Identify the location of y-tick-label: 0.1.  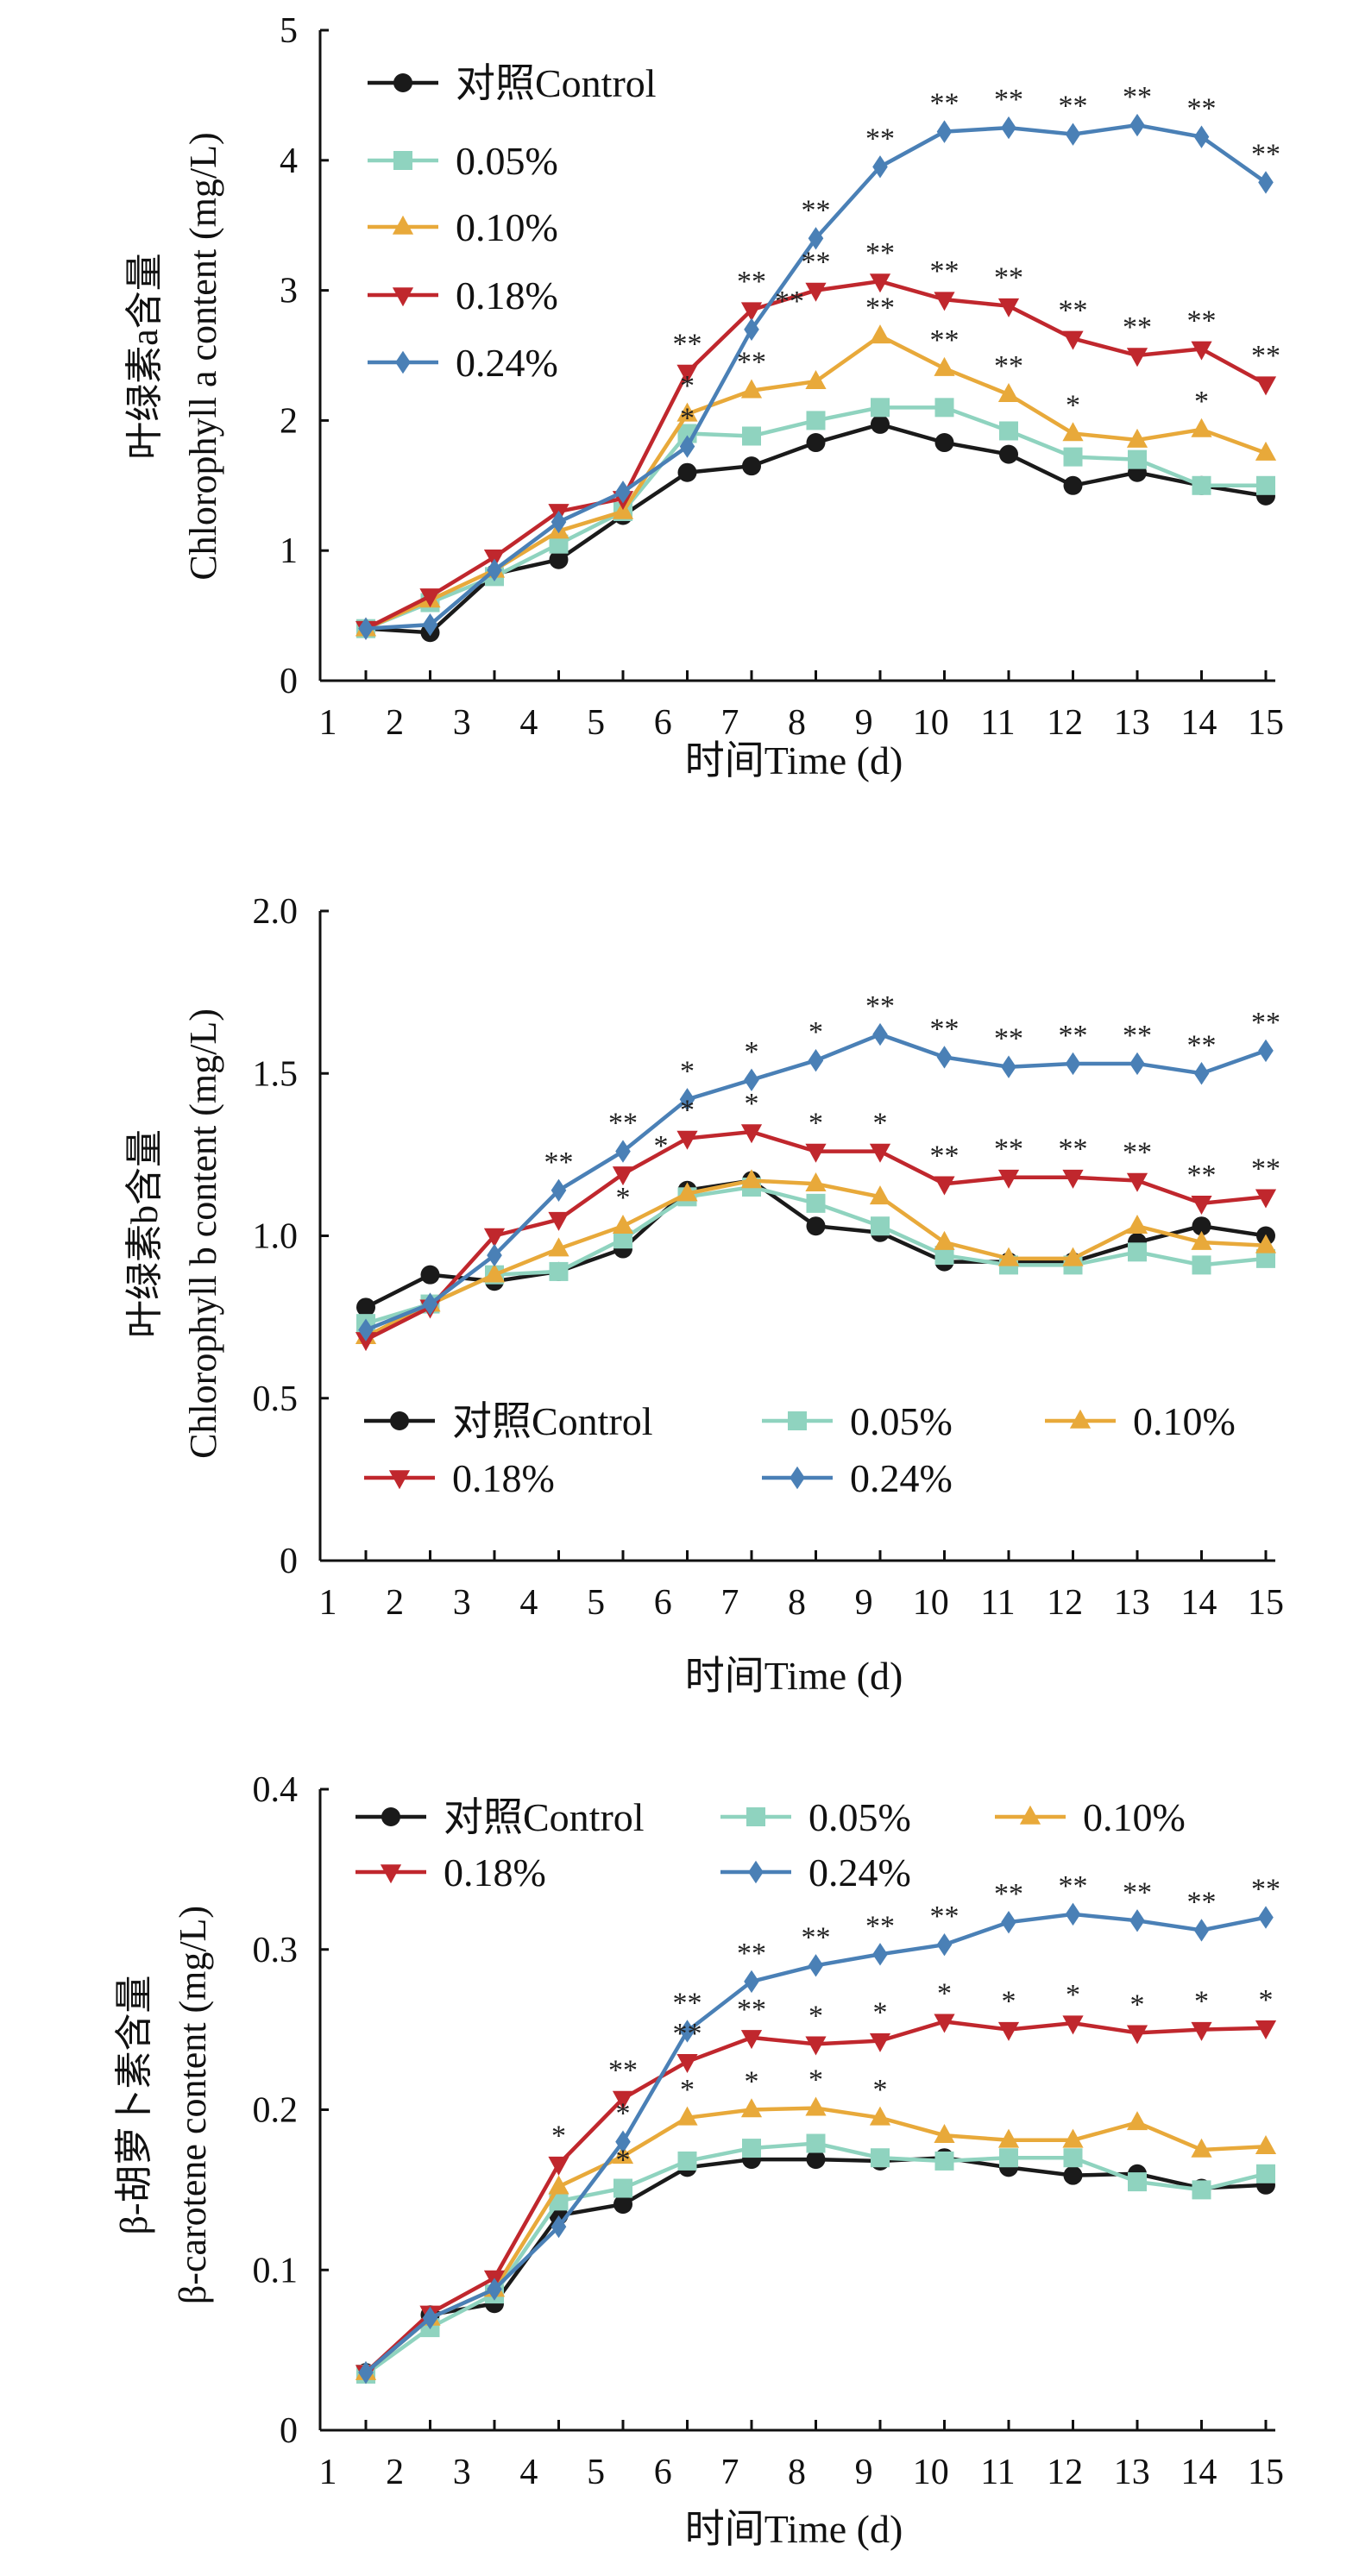
(276, 2270).